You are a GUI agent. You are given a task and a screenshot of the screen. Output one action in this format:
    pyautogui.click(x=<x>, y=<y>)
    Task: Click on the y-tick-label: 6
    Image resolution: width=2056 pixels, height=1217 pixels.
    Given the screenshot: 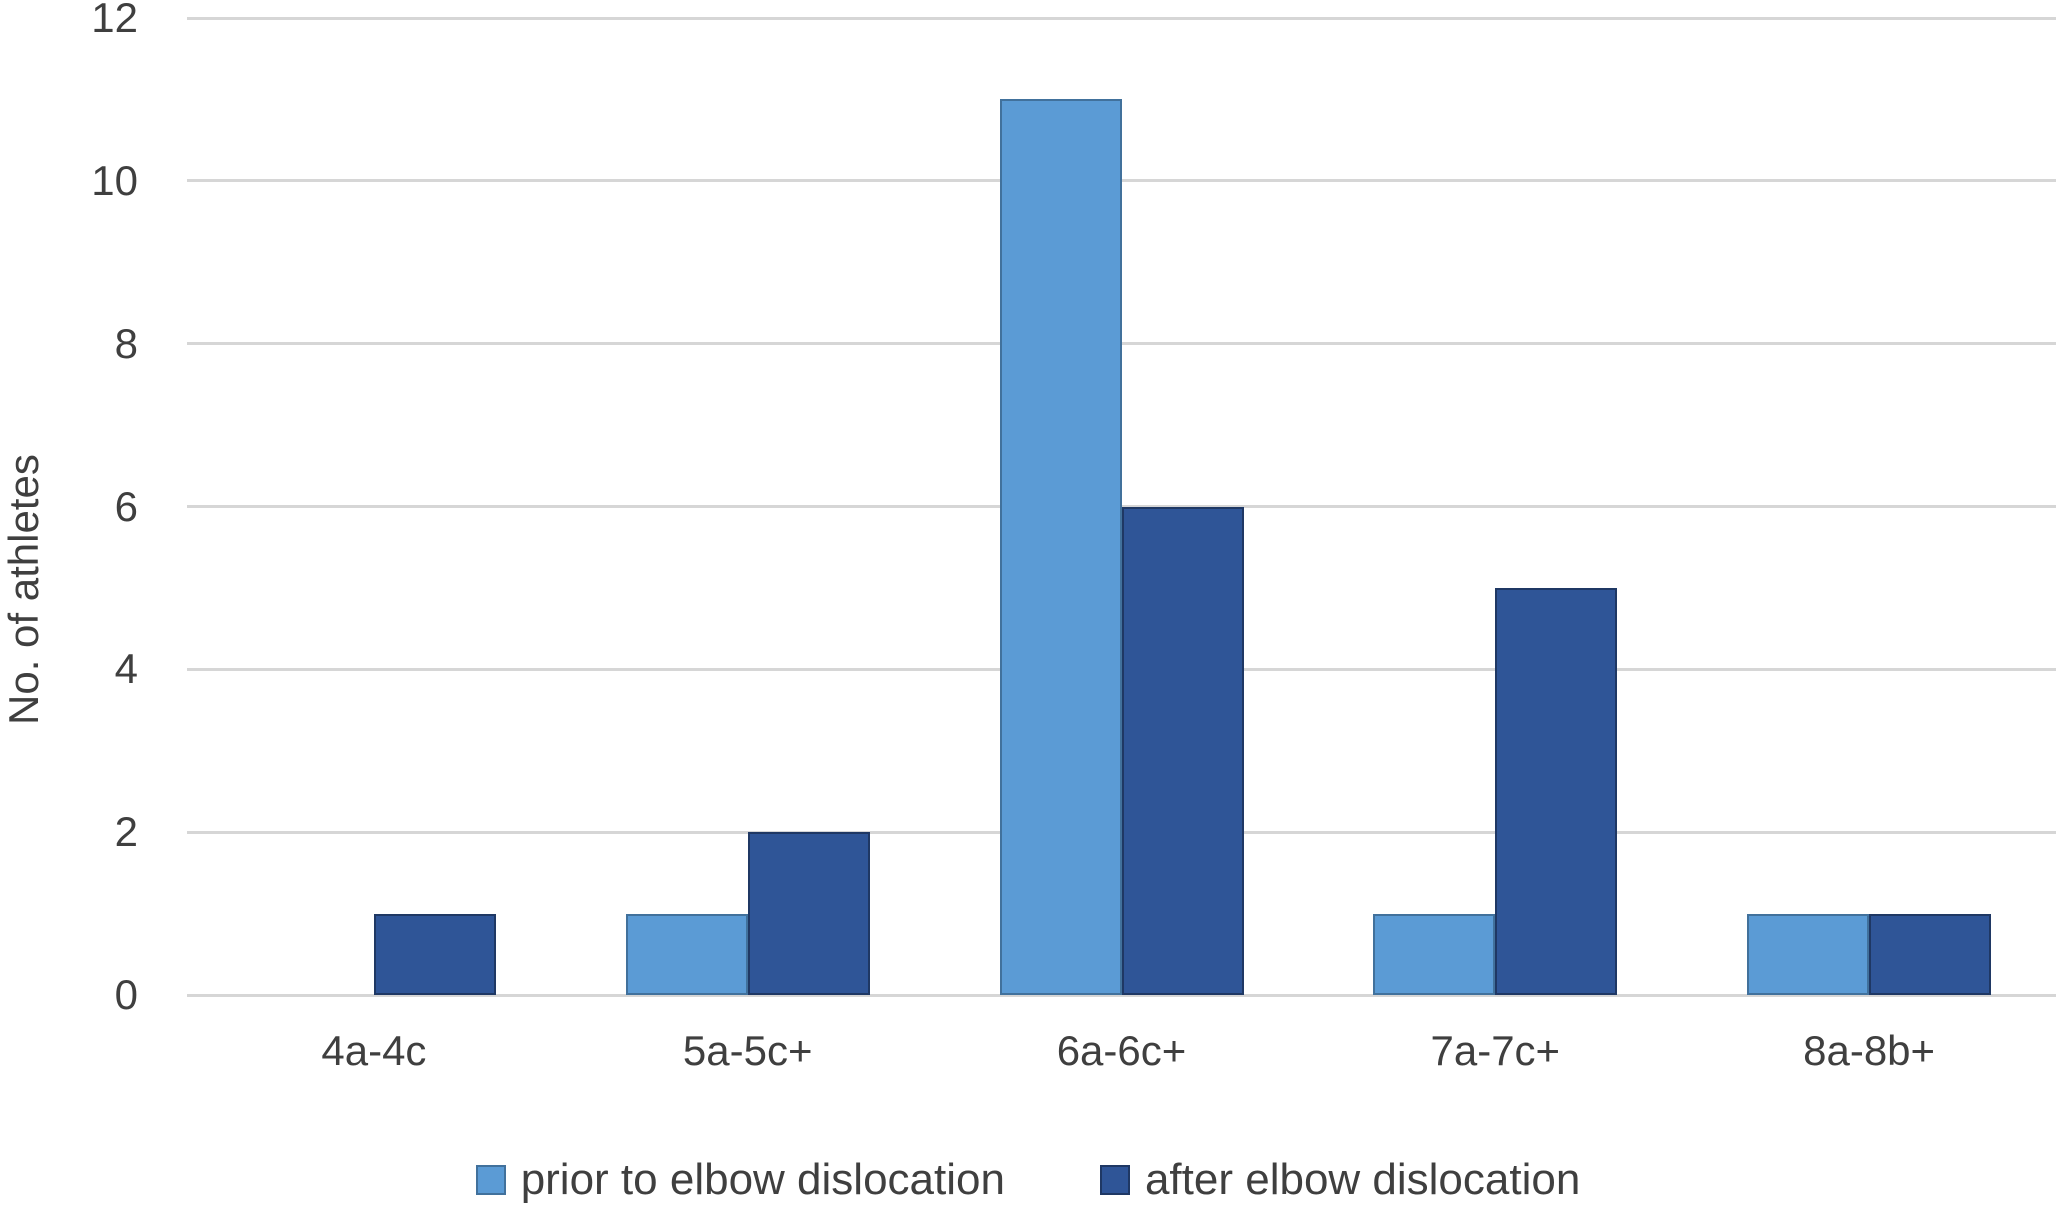 What is the action you would take?
    pyautogui.click(x=126, y=506)
    